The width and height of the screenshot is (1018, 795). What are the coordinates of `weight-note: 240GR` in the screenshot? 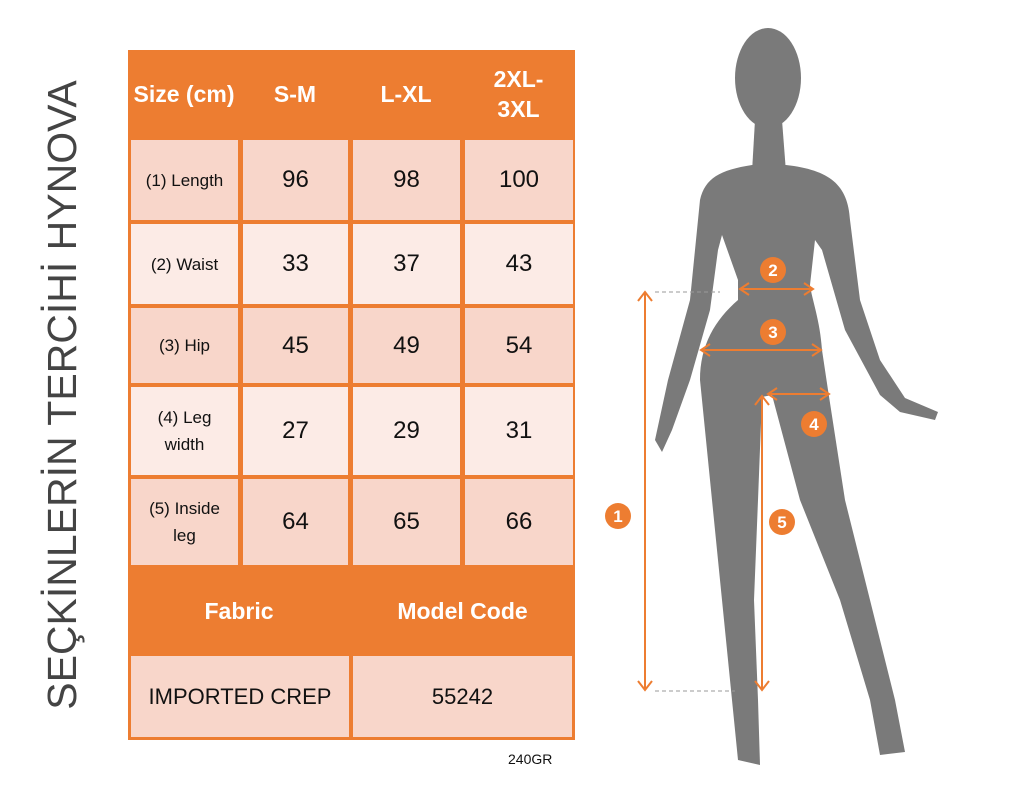 It's located at (530, 759).